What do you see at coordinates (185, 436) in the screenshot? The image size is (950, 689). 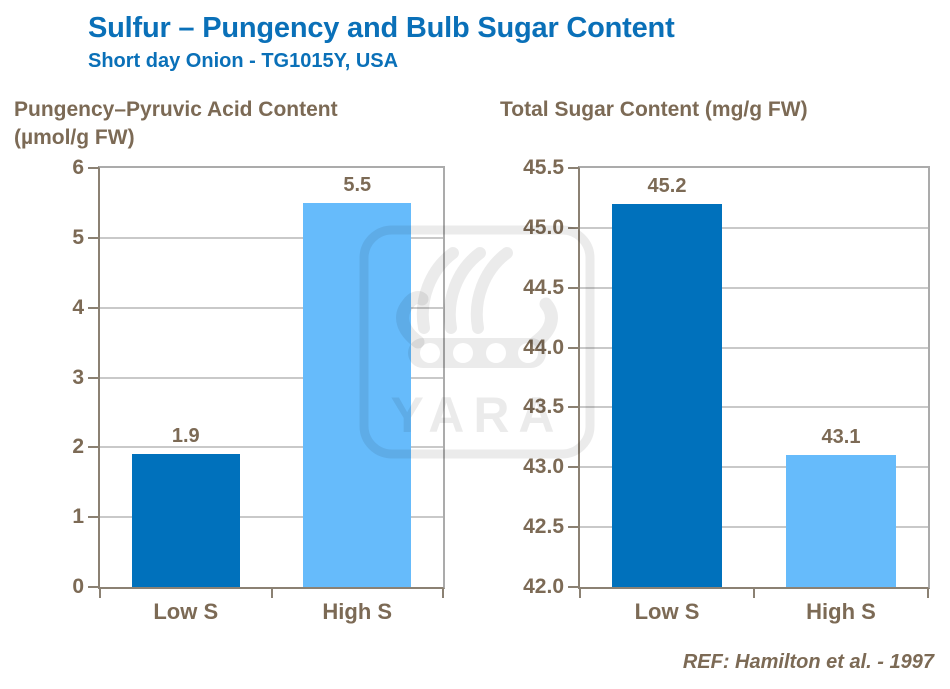 I see `bar-value-label: 1.9` at bounding box center [185, 436].